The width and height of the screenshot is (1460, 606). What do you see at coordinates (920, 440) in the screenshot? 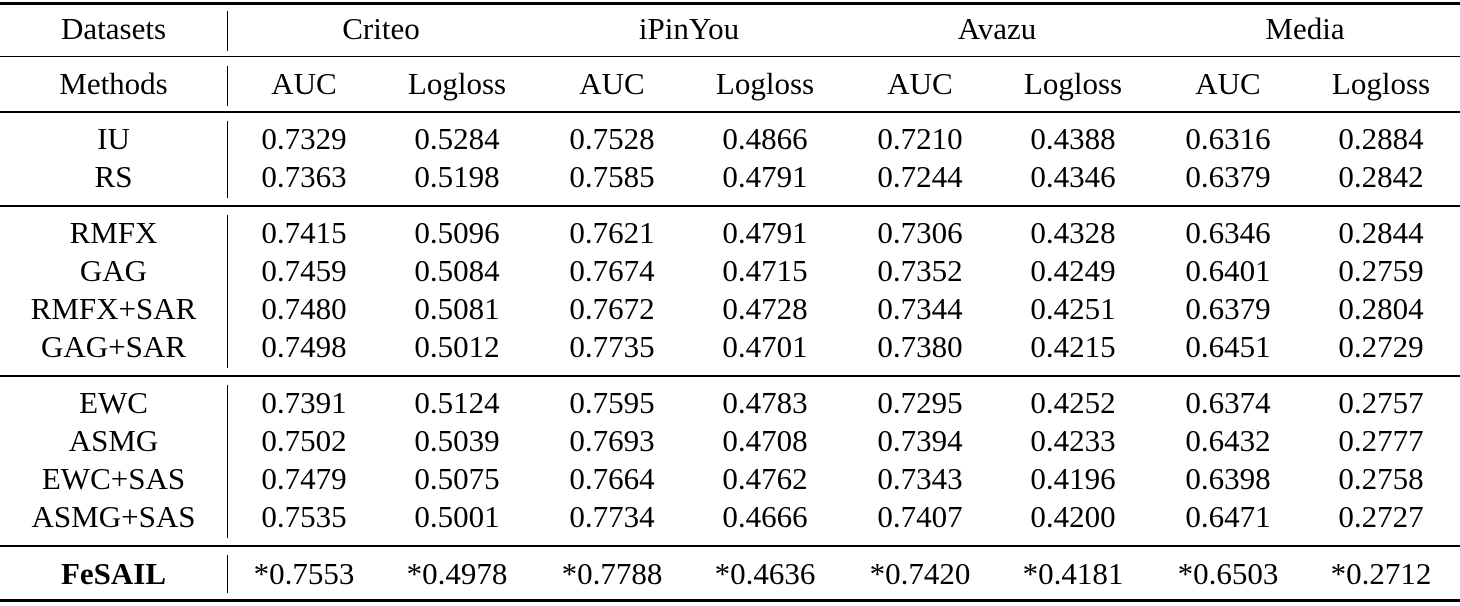
I see `table-cell: 0.7394` at bounding box center [920, 440].